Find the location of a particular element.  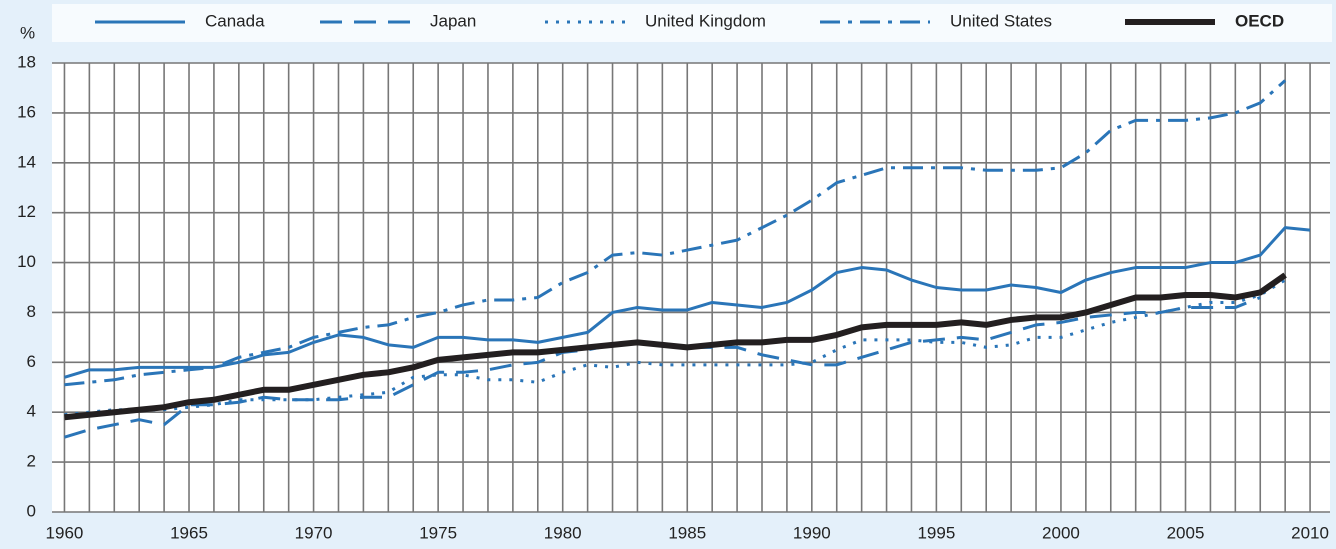

y-tick-label: 8 is located at coordinates (31, 311).